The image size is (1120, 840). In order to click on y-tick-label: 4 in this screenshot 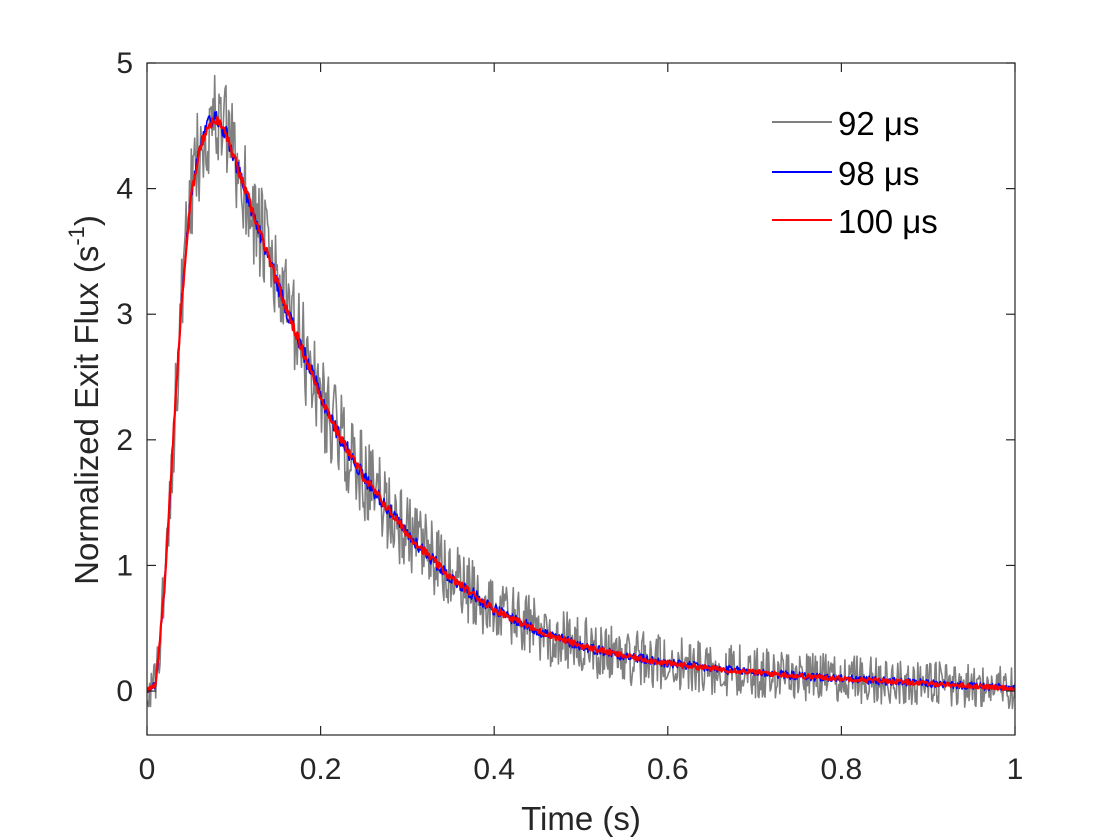, I will do `click(124, 189)`.